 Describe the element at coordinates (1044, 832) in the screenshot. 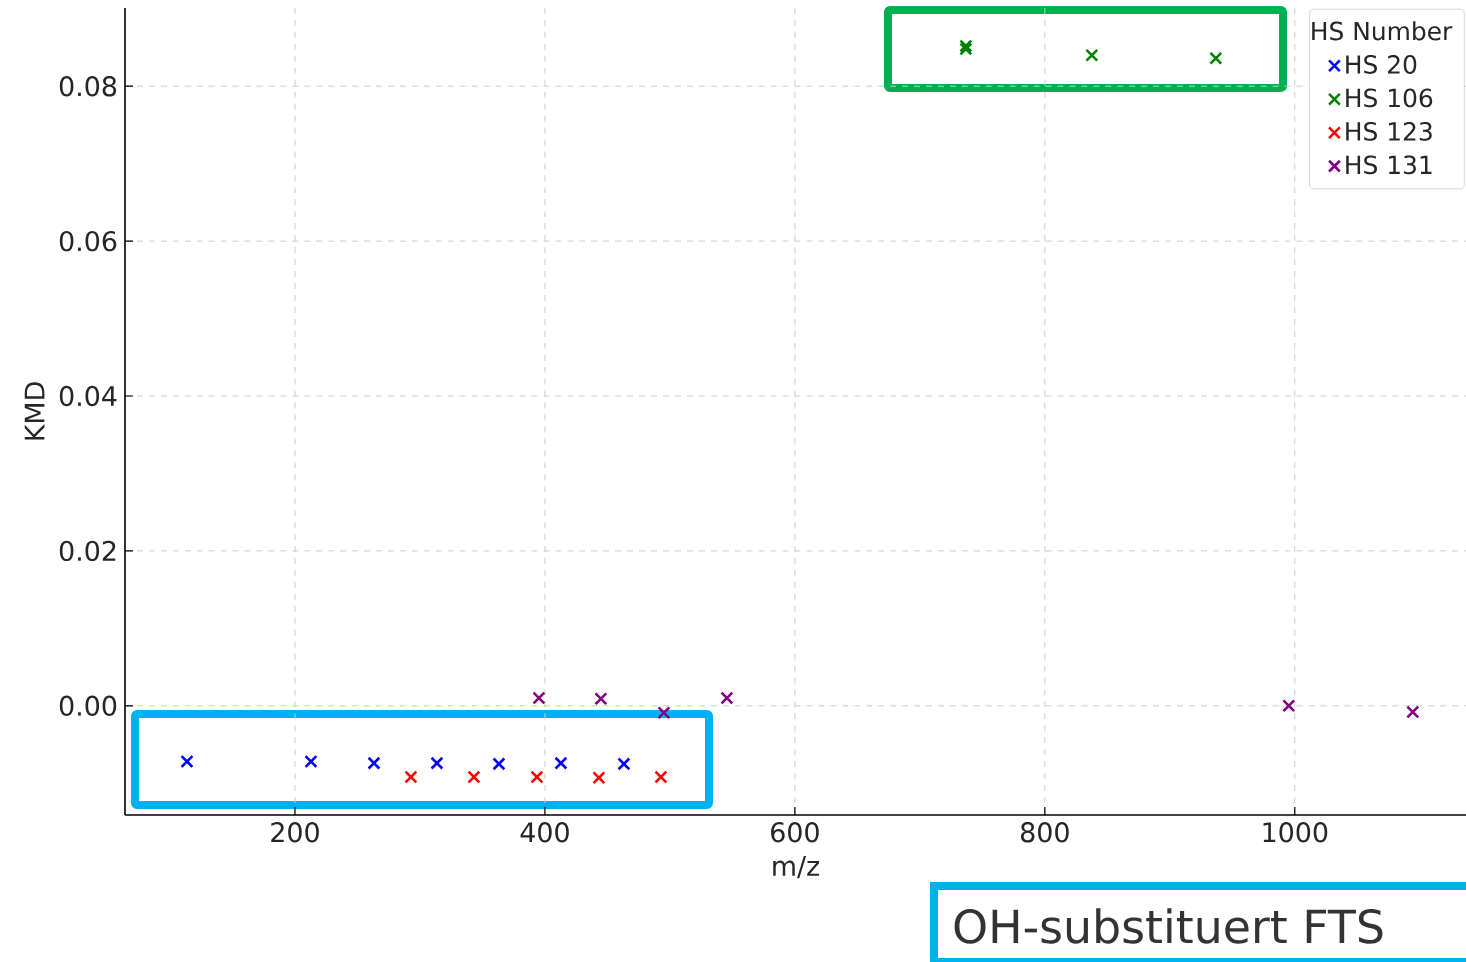

I see `x-tick-label: 800` at that location.